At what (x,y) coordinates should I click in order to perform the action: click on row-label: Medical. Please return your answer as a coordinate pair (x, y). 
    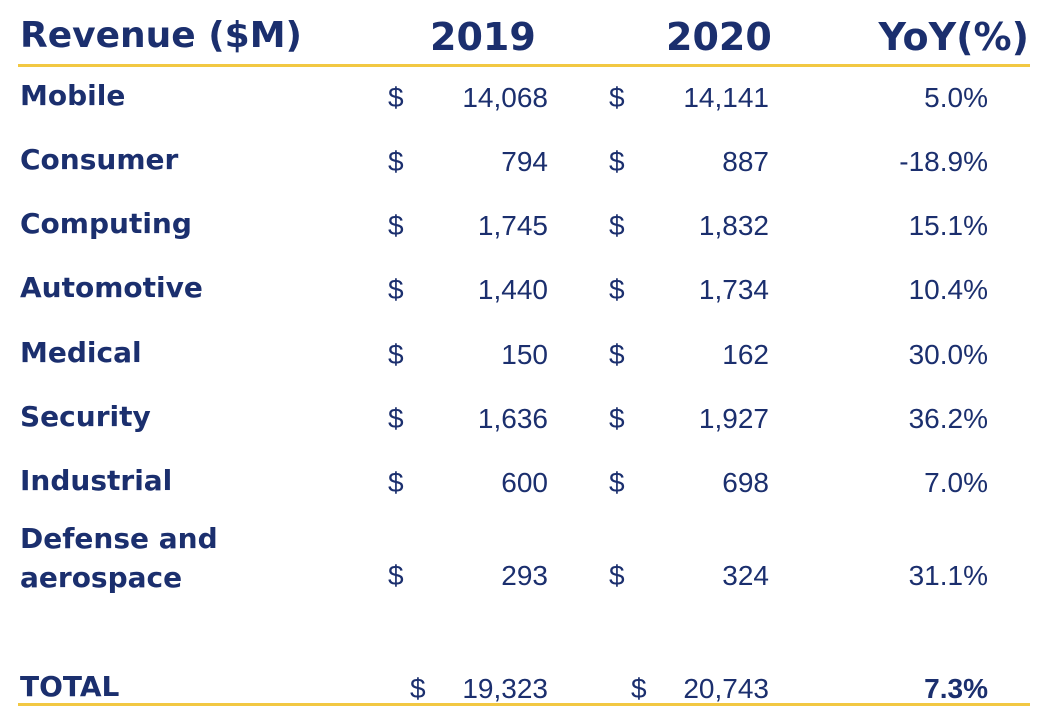
    Looking at the image, I should click on (81, 352).